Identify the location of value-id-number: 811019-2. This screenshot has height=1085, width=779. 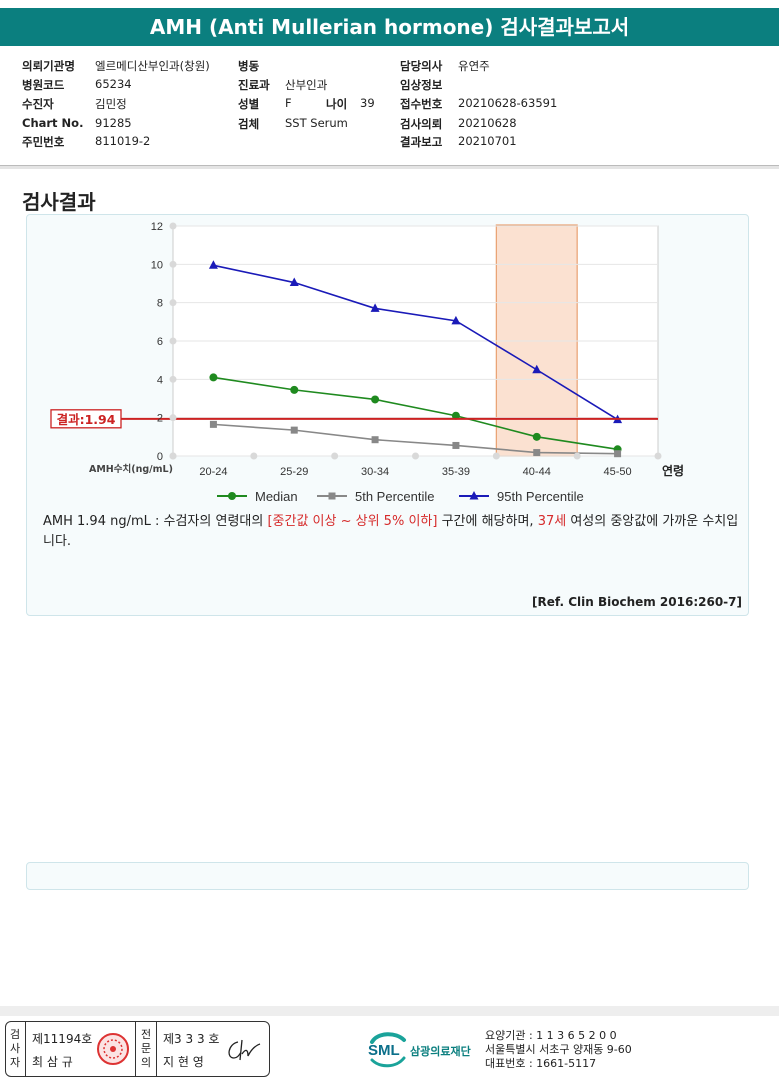
(123, 141).